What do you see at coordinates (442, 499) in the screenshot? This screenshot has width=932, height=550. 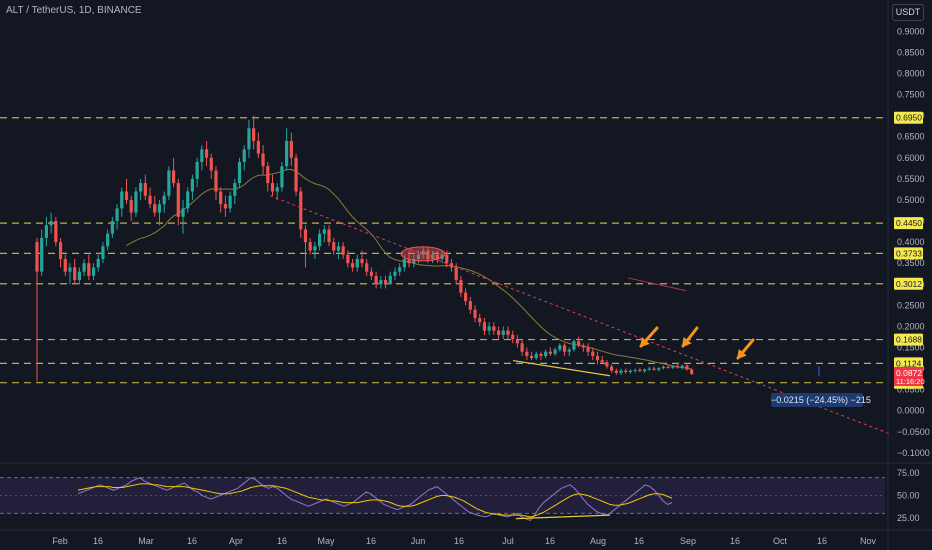 I see `rsi-pane` at bounding box center [442, 499].